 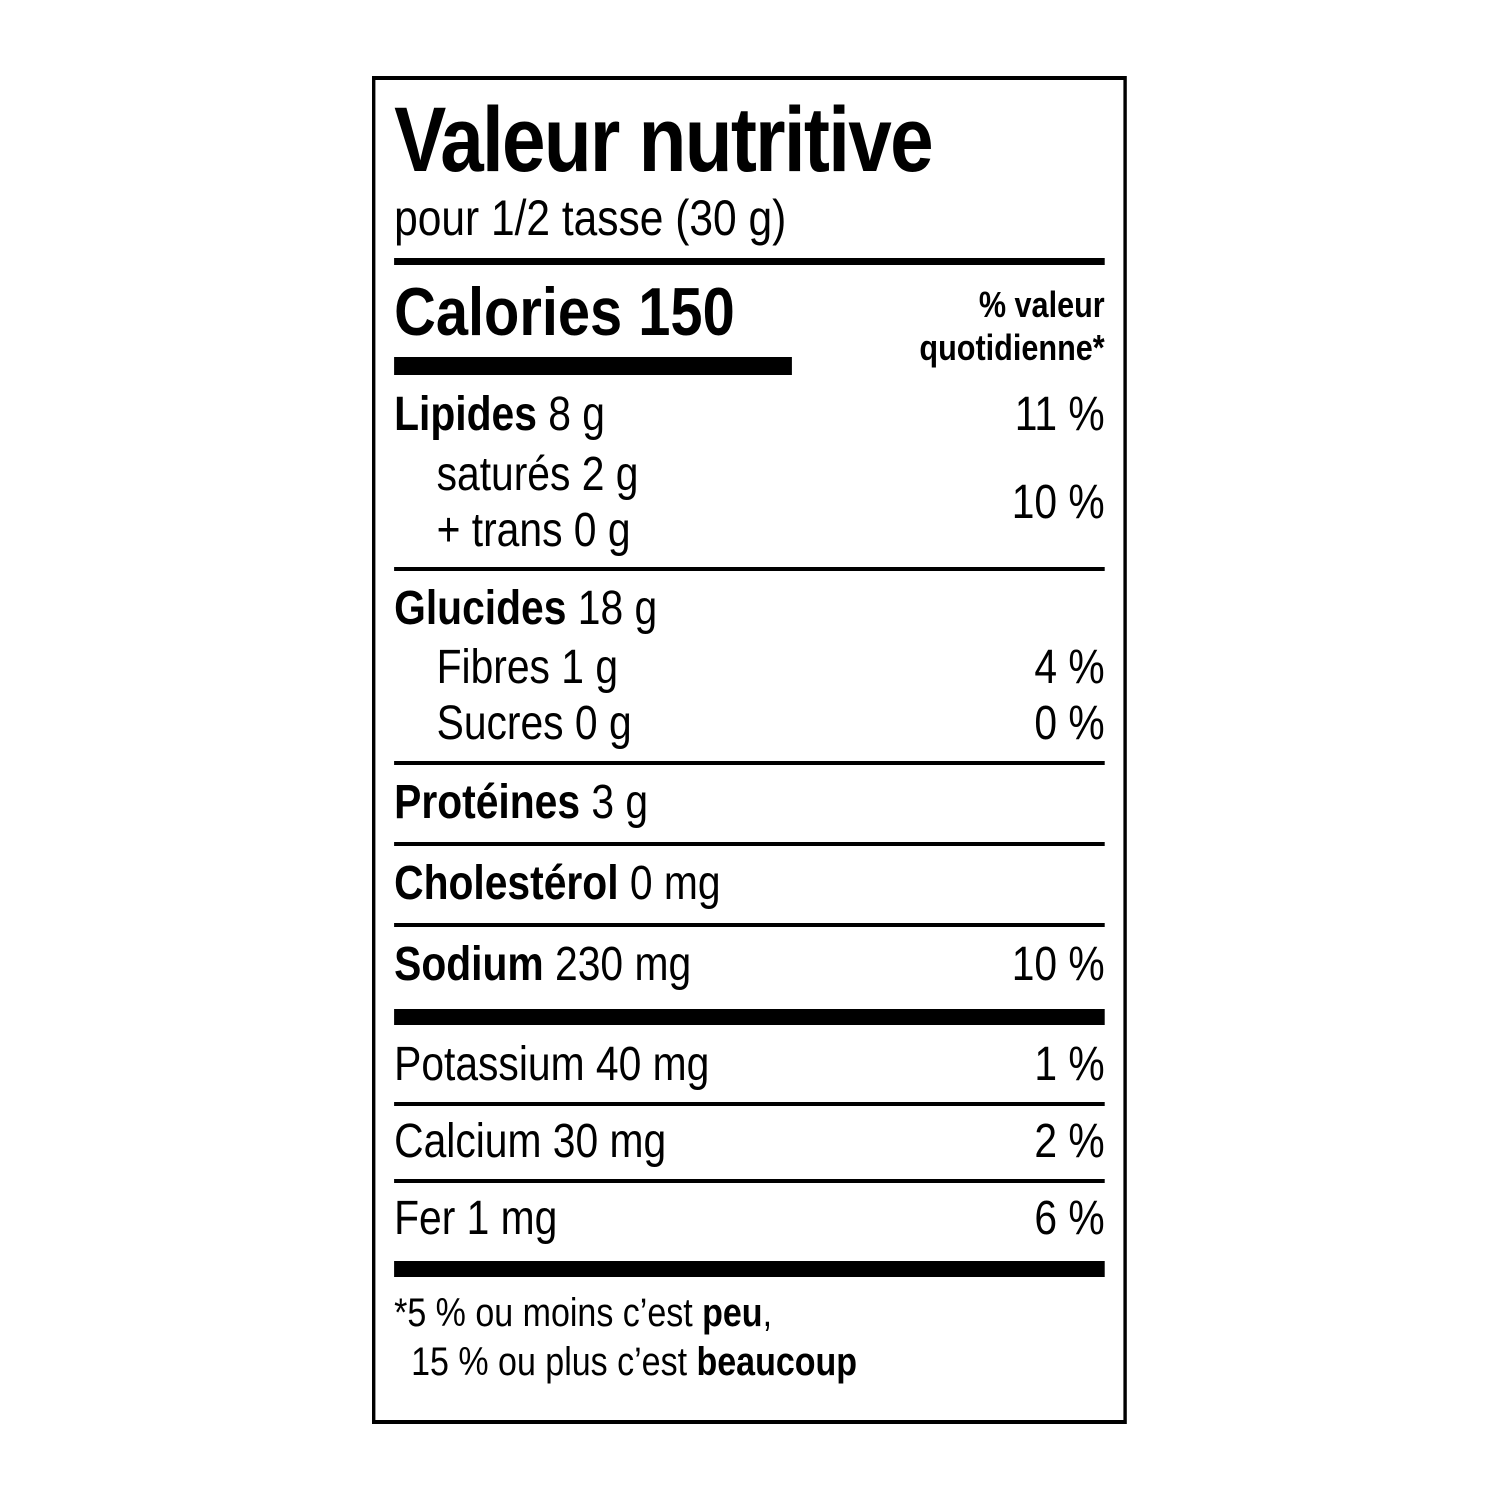 What do you see at coordinates (1069, 1142) in the screenshot?
I see `calcium-dv: 2 %` at bounding box center [1069, 1142].